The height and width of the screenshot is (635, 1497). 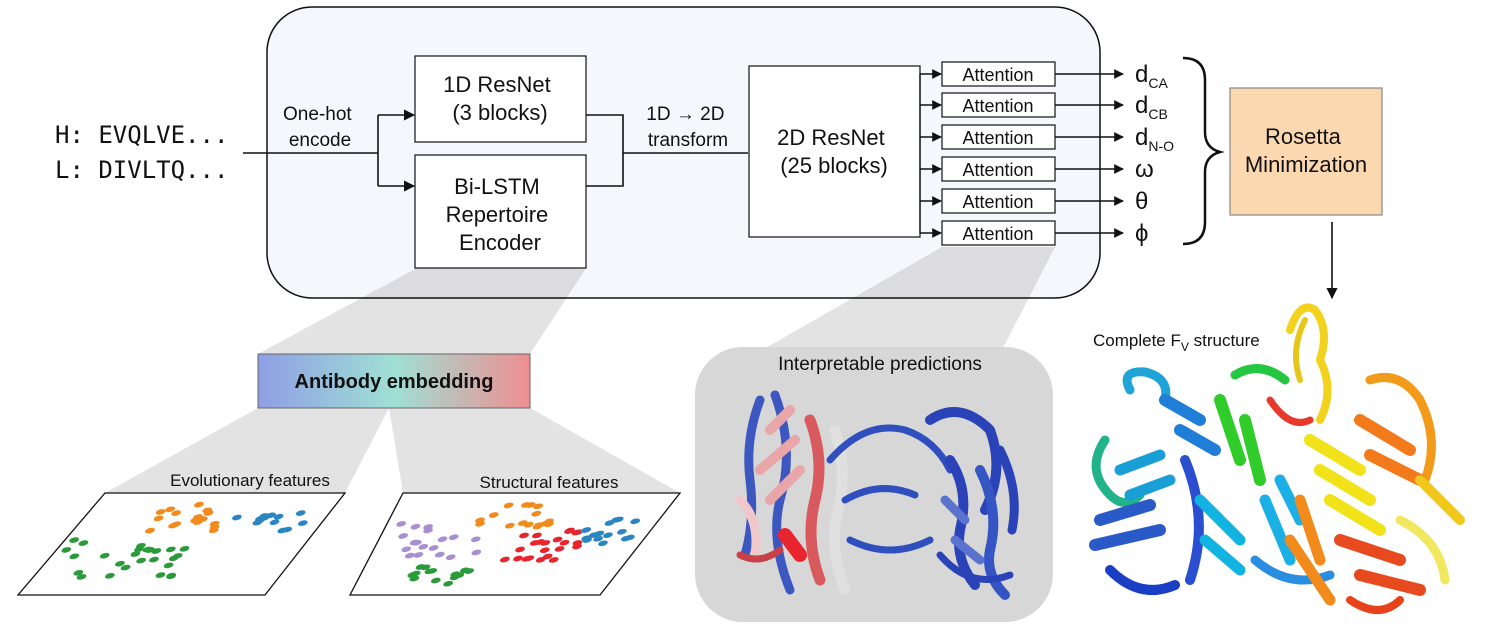 What do you see at coordinates (1306, 150) in the screenshot?
I see `rosetta-label: Rosetta Minimization` at bounding box center [1306, 150].